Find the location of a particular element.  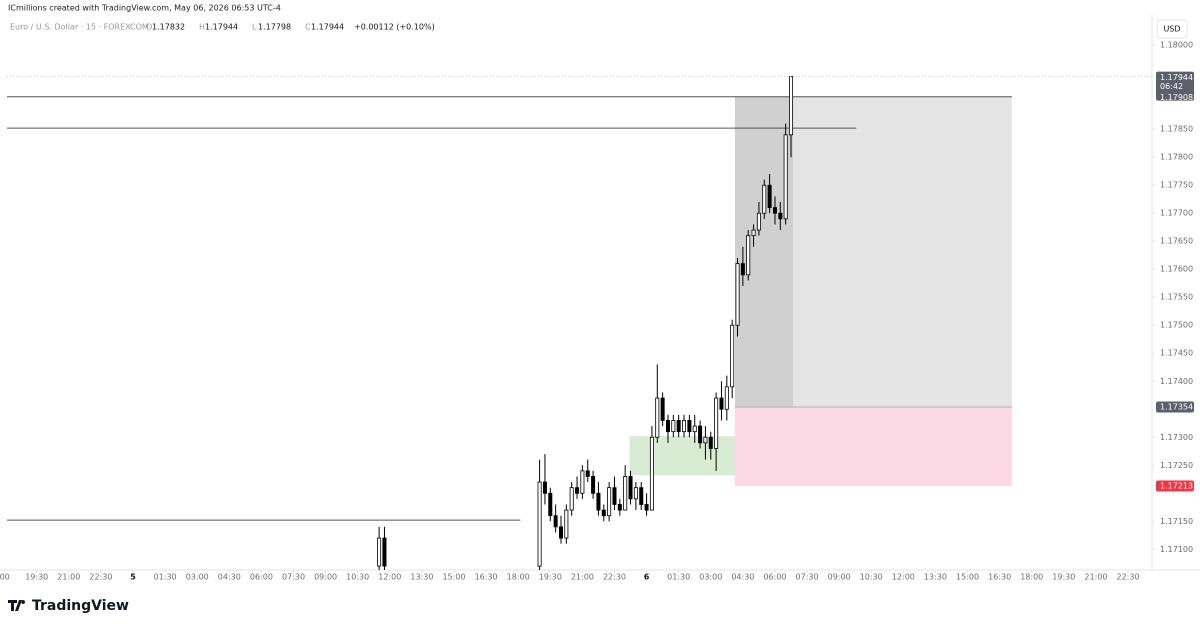

x-tick-label: 6 is located at coordinates (647, 577).